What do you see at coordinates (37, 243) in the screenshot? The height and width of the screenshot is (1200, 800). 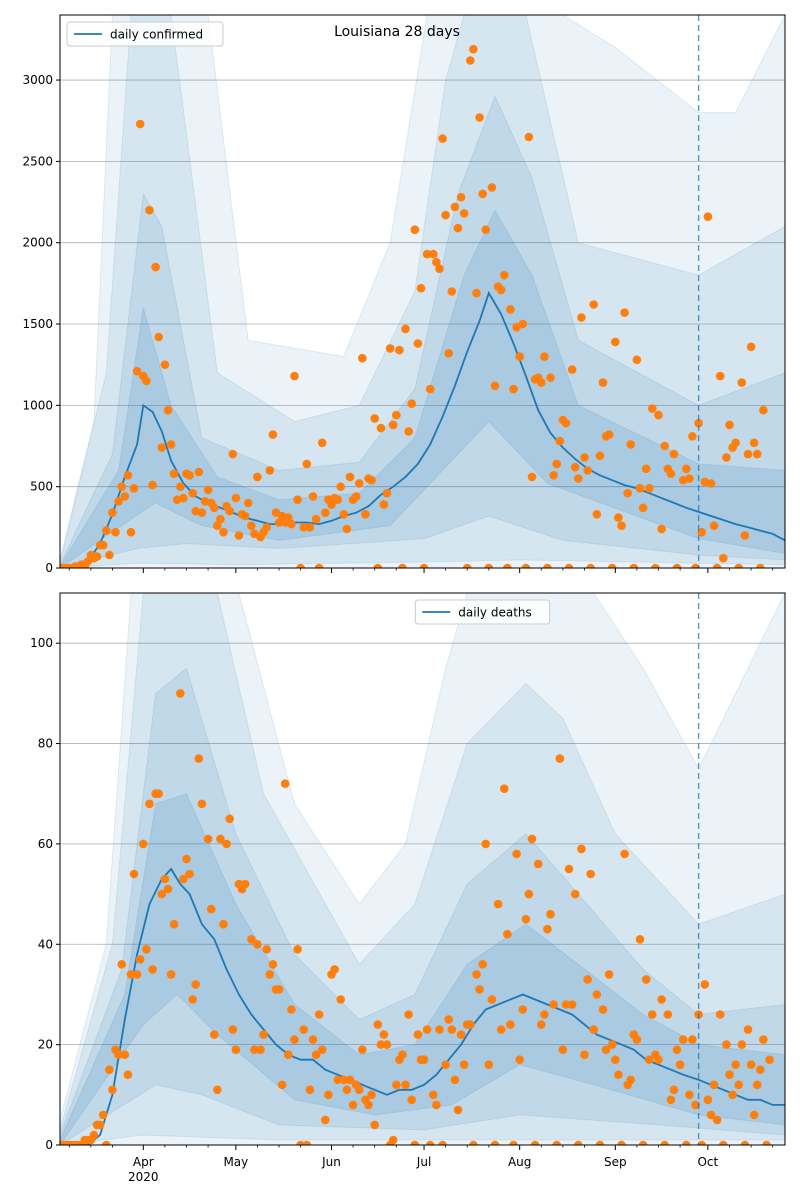 I see `y-tick-label: 2000` at bounding box center [37, 243].